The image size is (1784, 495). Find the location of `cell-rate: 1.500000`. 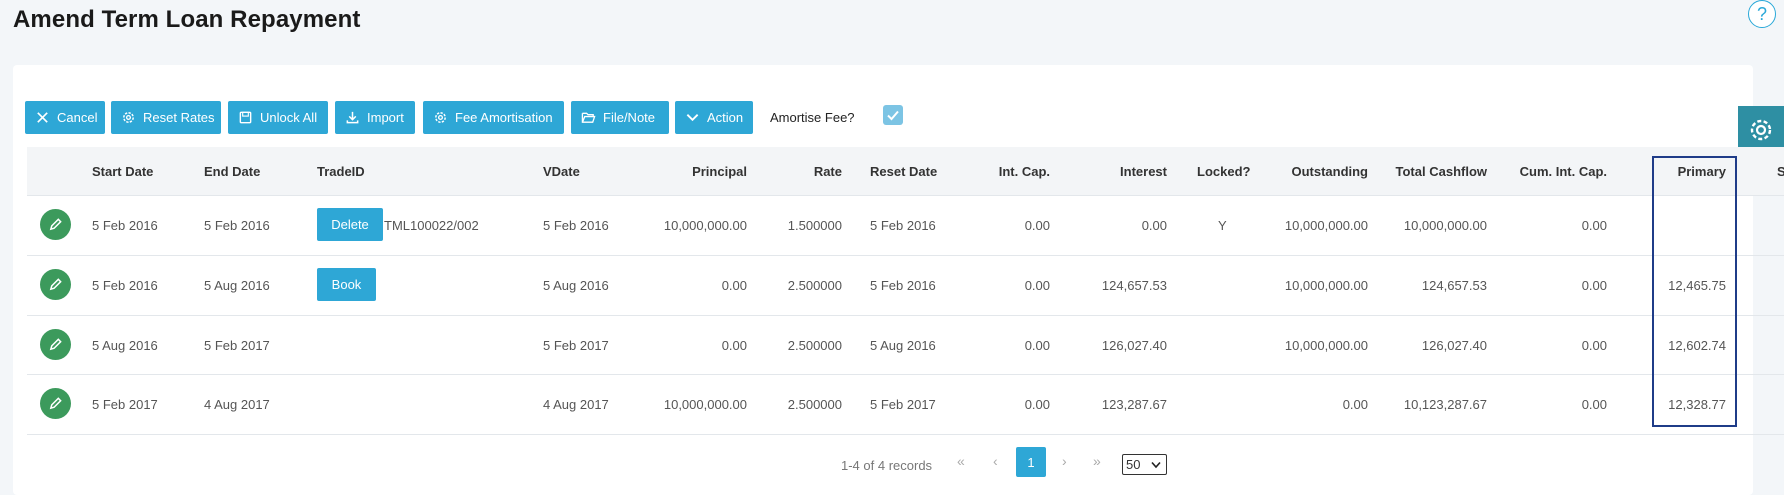

cell-rate: 1.500000 is located at coordinates (814, 225).